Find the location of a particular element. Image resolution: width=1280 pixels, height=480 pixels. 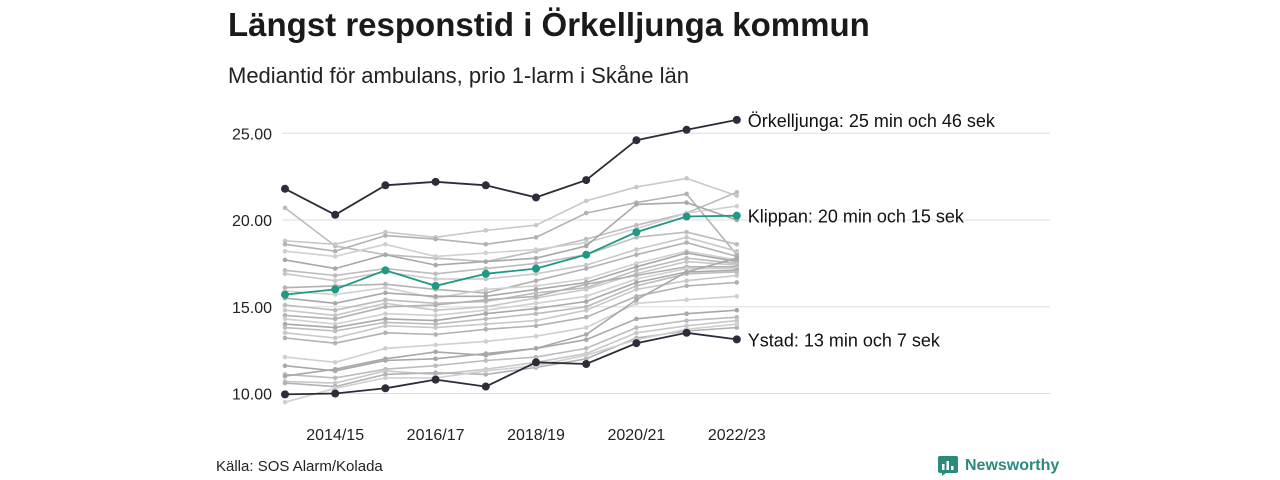

series-label-ystad: Ystad: 13 min och 7 sek is located at coordinates (844, 340).